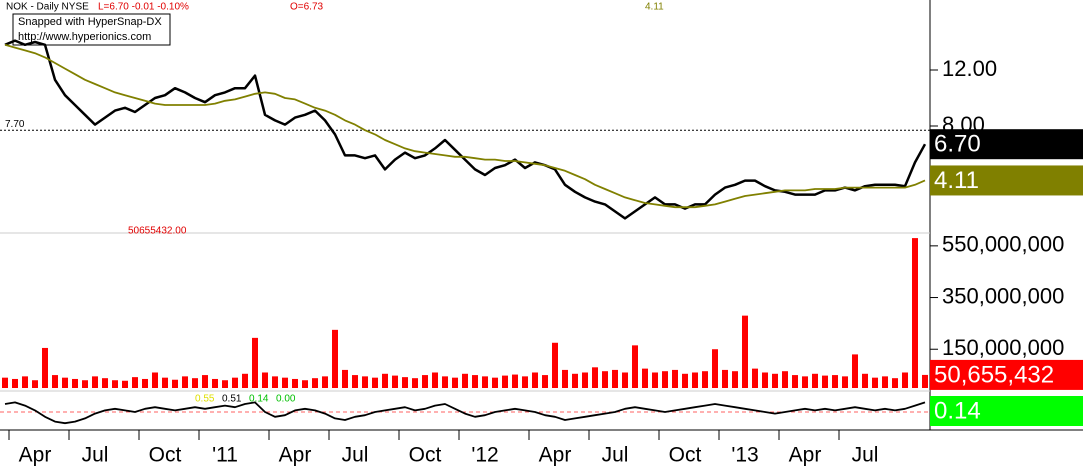 This screenshot has height=474, width=1083. Describe the element at coordinates (1003, 347) in the screenshot. I see `y-tick-label: 150,000,000` at that location.